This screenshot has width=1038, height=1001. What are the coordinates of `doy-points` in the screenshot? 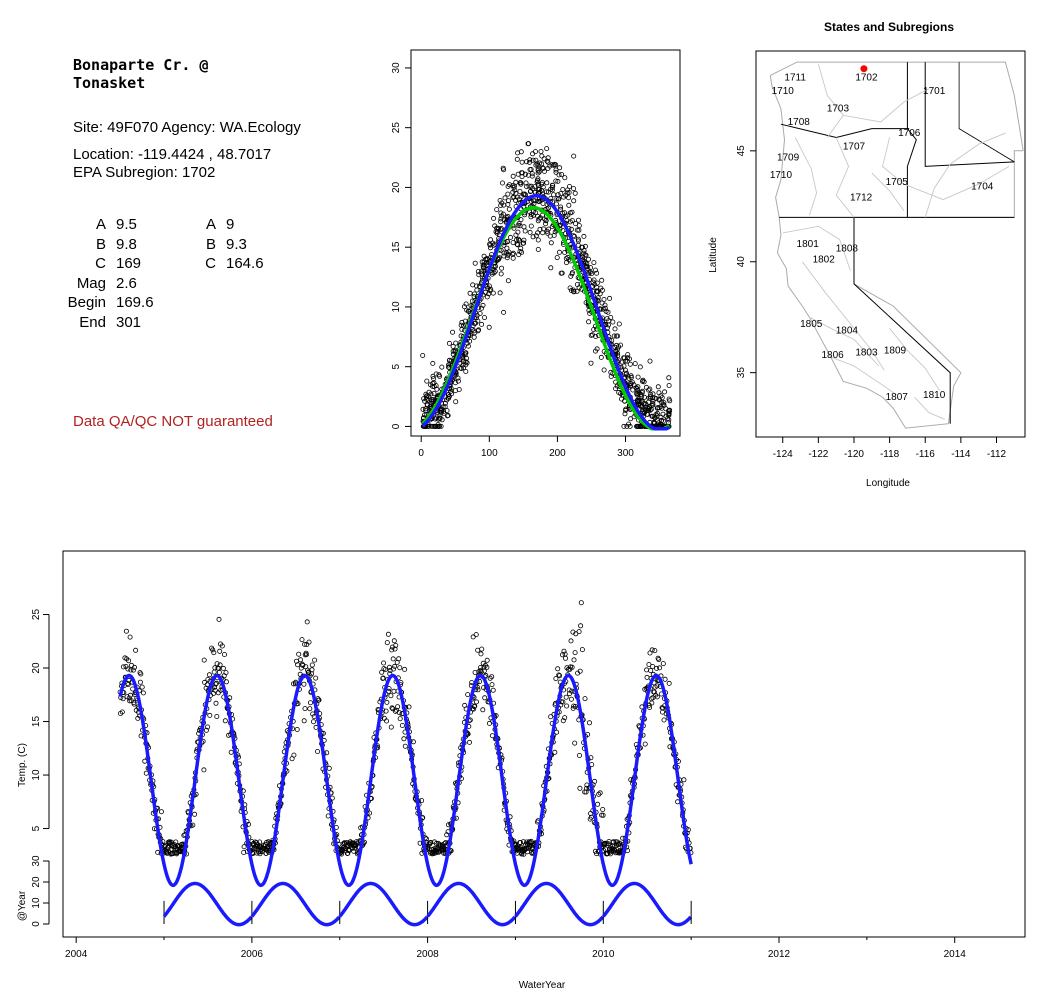 It's located at (546, 285).